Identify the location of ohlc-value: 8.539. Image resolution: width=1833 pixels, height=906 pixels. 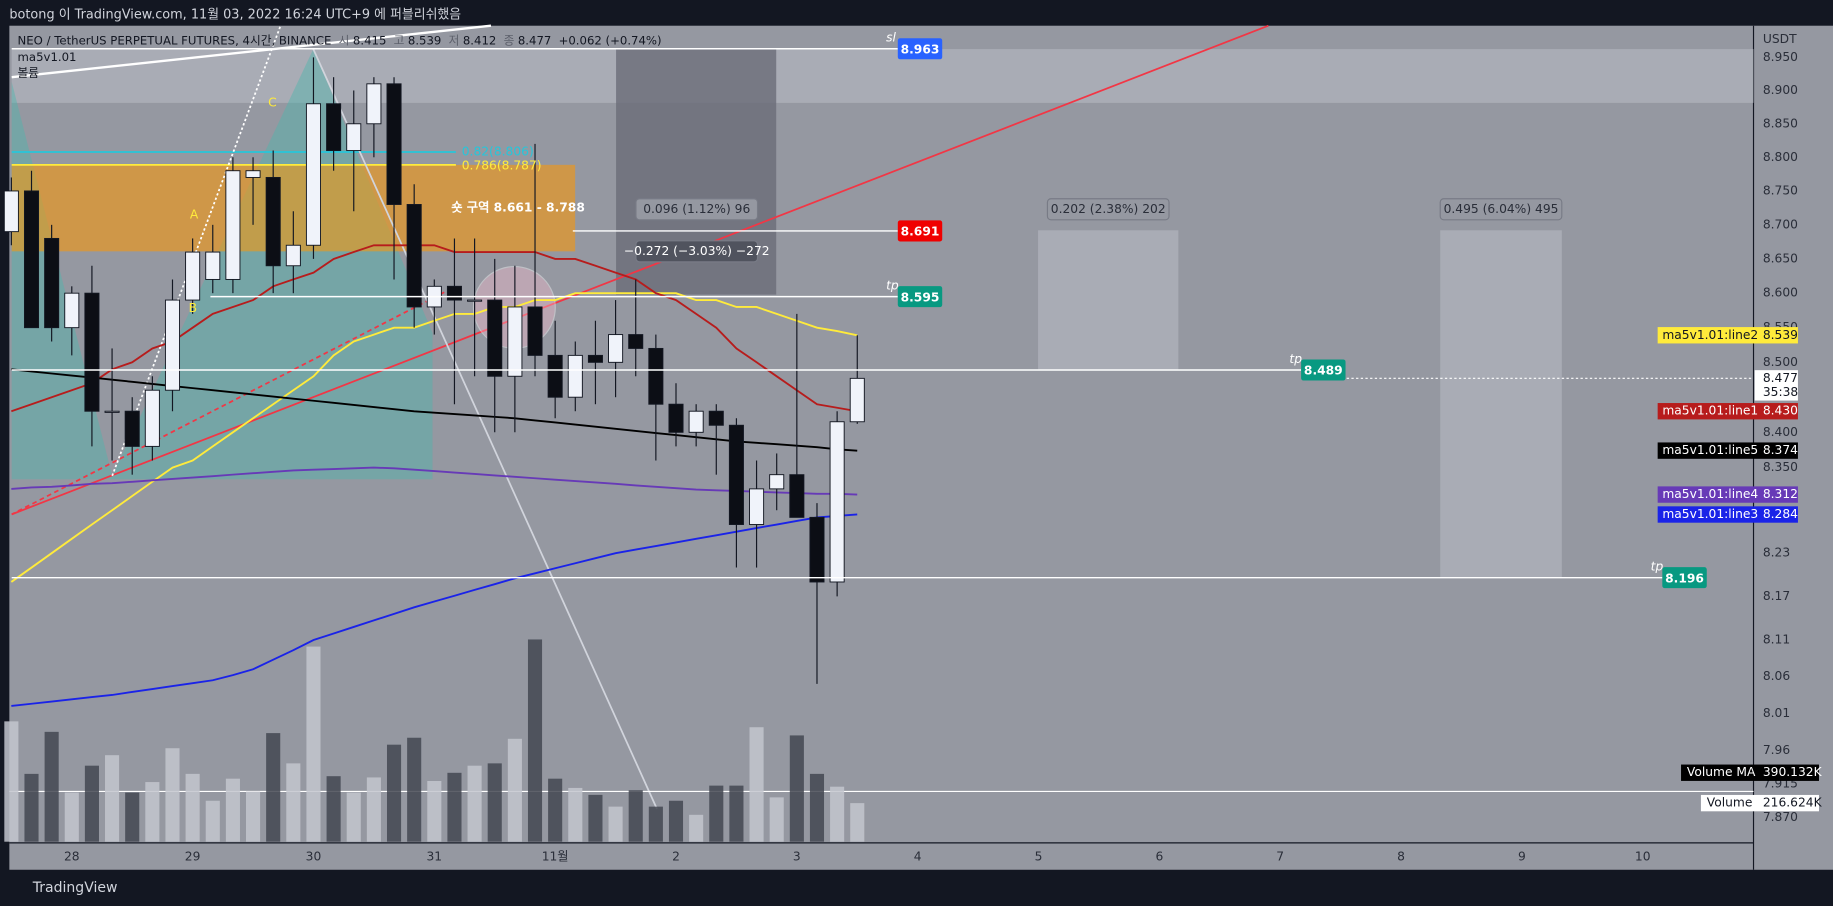
(424, 41).